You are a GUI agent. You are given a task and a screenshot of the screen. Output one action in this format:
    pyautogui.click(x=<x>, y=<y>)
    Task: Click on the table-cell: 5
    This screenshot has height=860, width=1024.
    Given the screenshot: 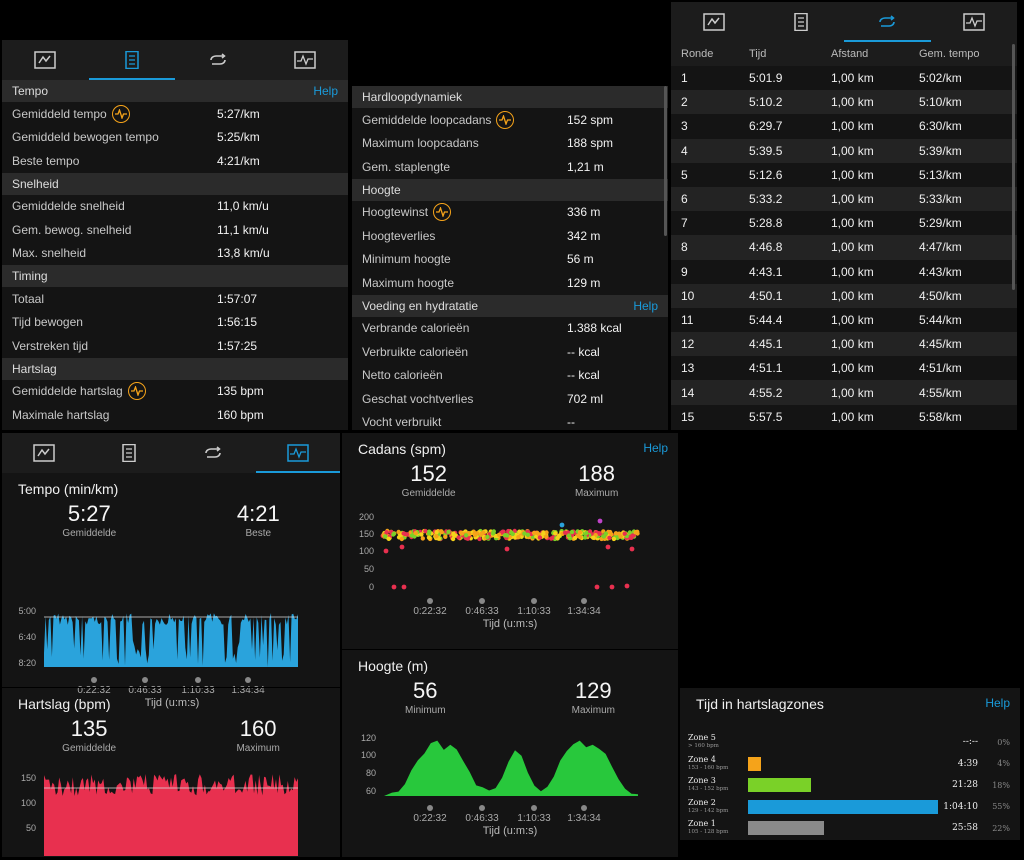 What is the action you would take?
    pyautogui.click(x=684, y=174)
    